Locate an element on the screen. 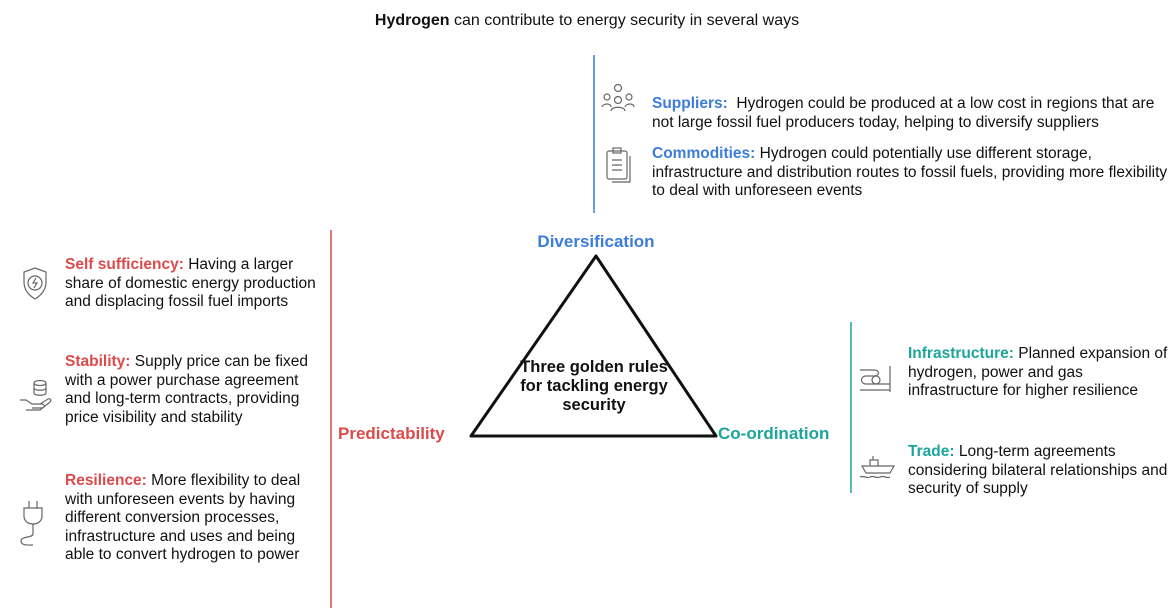  title-bold: Hydrogen is located at coordinates (412, 20).